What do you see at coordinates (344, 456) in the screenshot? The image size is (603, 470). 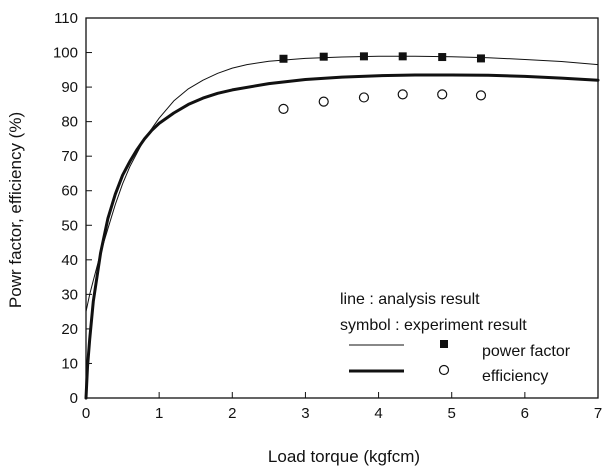 I see `x-axis-title: Load torque (kgfcm)` at bounding box center [344, 456].